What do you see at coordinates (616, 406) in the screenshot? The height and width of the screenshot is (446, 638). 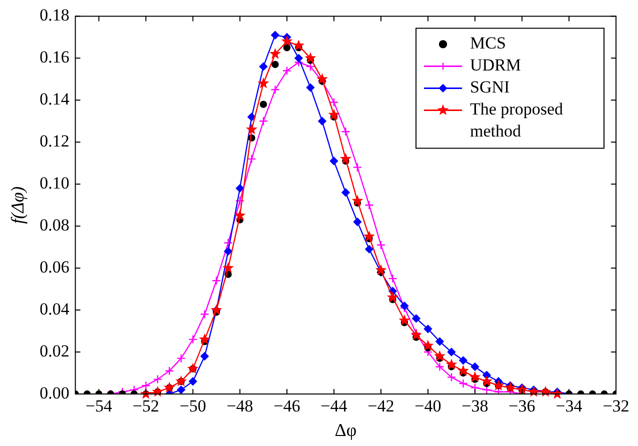 I see `x-tick-label: −32` at bounding box center [616, 406].